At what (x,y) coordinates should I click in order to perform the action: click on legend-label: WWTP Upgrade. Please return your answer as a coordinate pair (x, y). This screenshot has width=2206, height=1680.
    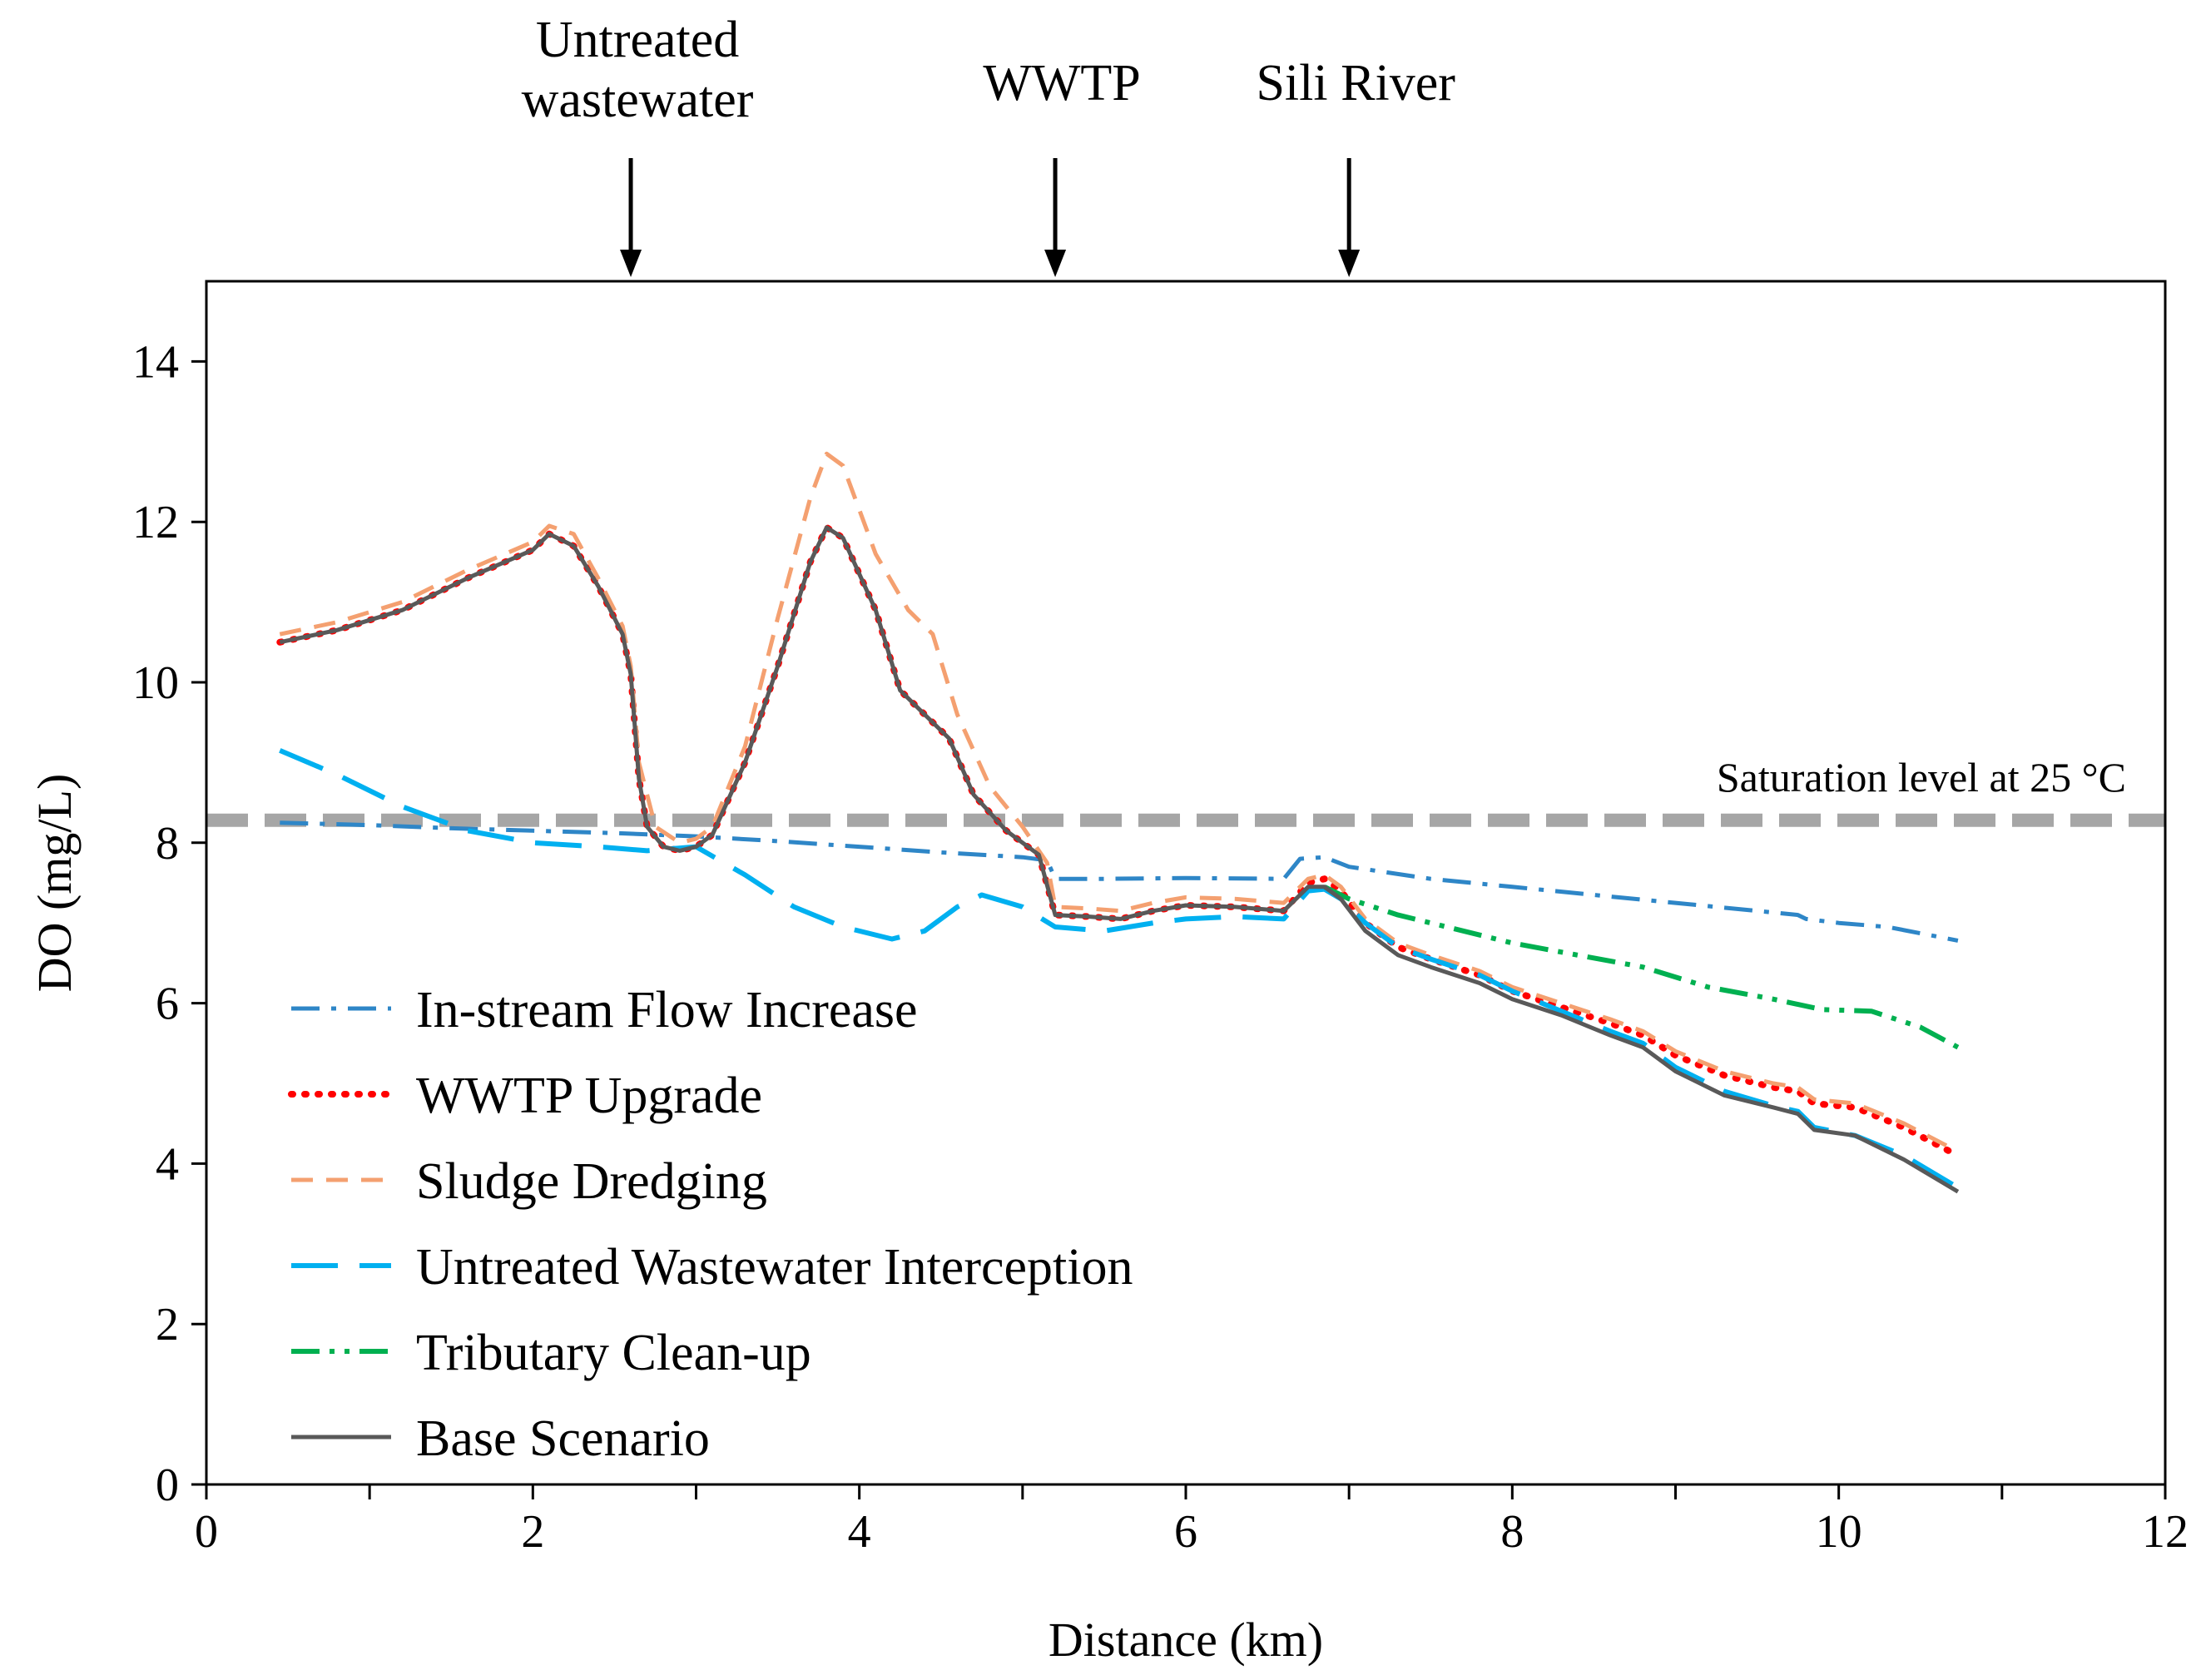
    Looking at the image, I should click on (589, 1096).